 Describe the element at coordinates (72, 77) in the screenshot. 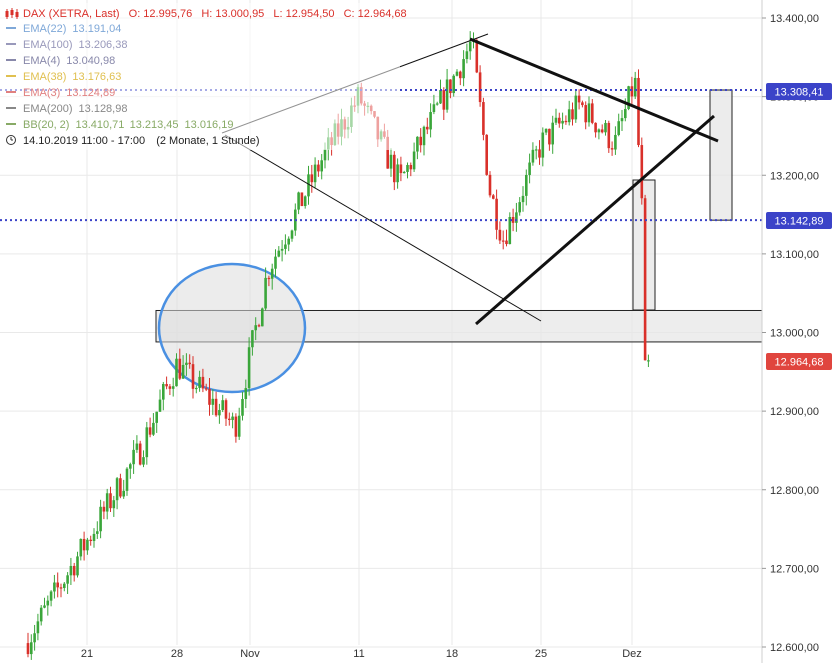

I see `legend-indicator-text: EMA(38) 13.176,63` at that location.